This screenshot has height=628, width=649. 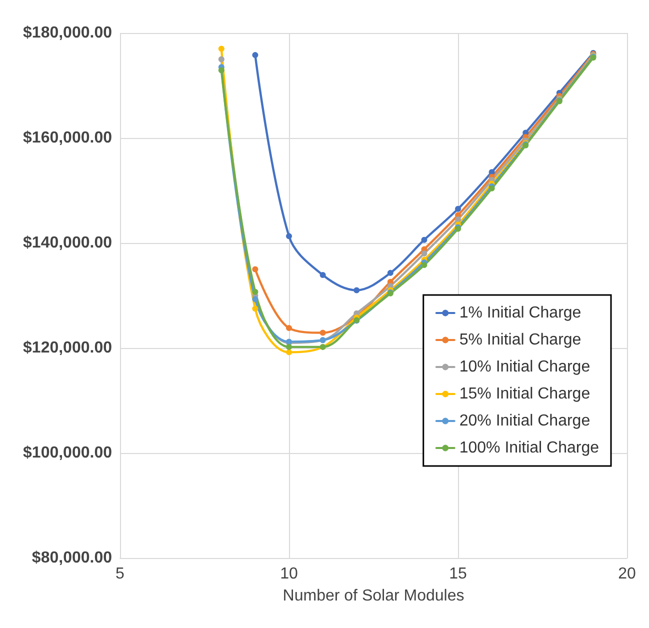 What do you see at coordinates (67, 33) in the screenshot?
I see `y-tick-label: $180,000.00` at bounding box center [67, 33].